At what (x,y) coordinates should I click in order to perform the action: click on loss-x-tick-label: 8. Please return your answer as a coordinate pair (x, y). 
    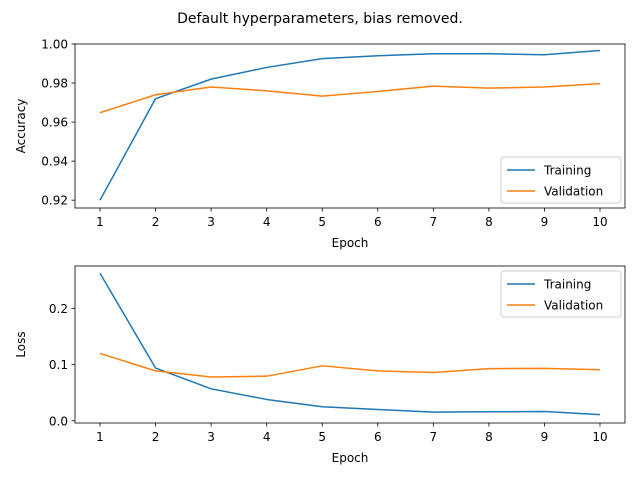
    Looking at the image, I should click on (489, 437).